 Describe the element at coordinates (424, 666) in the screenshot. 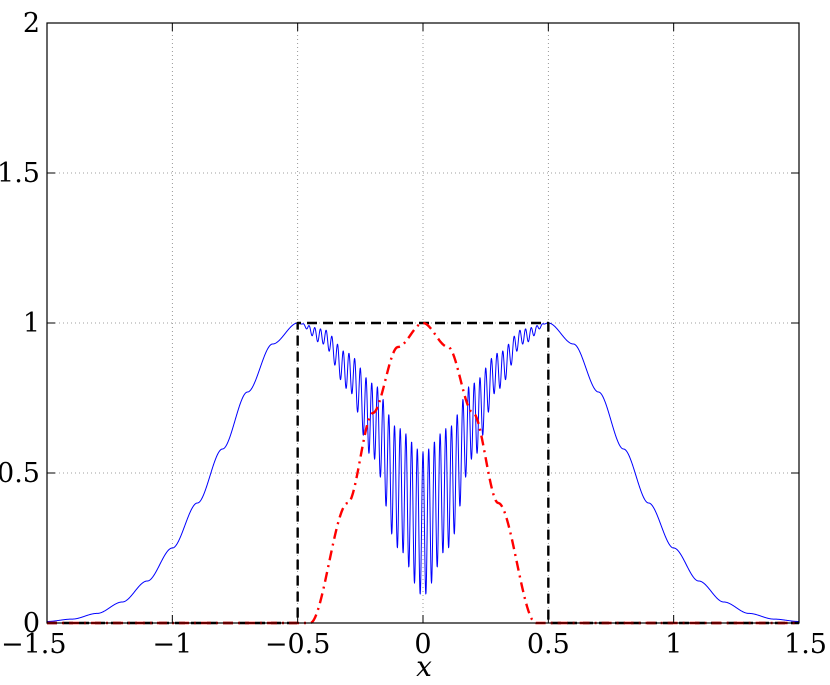

I see `x-axis-label: x` at that location.